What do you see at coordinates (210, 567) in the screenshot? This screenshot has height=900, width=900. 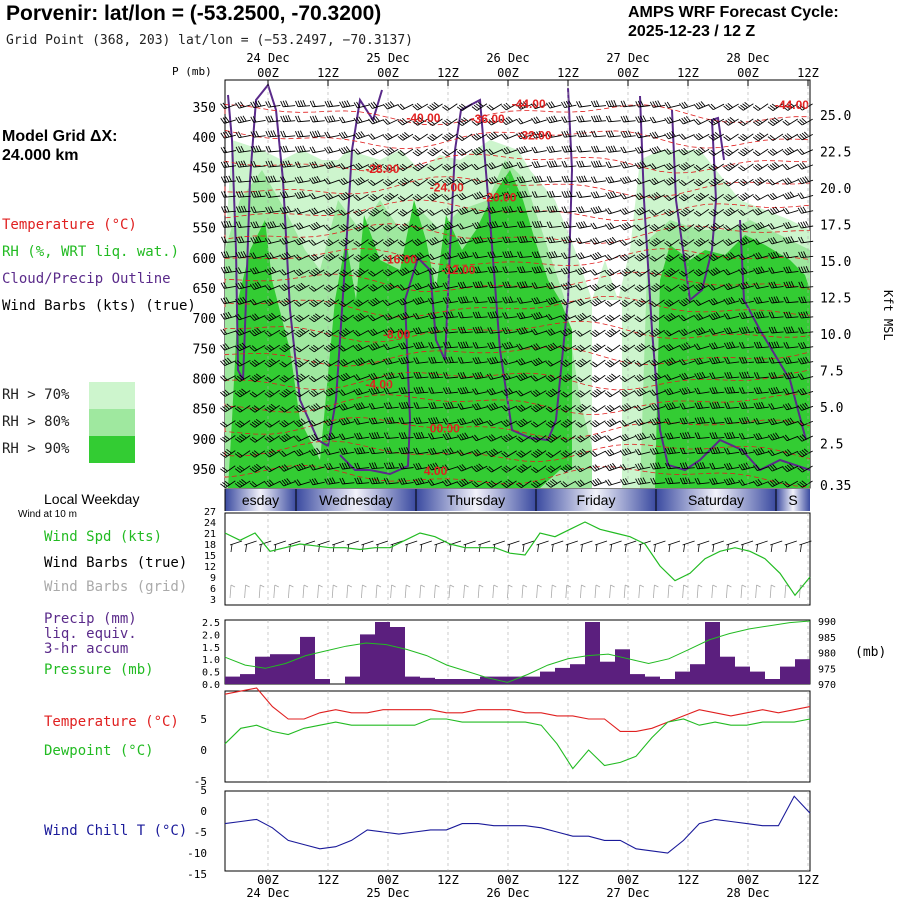 I see `wind-tick-label: 12` at bounding box center [210, 567].